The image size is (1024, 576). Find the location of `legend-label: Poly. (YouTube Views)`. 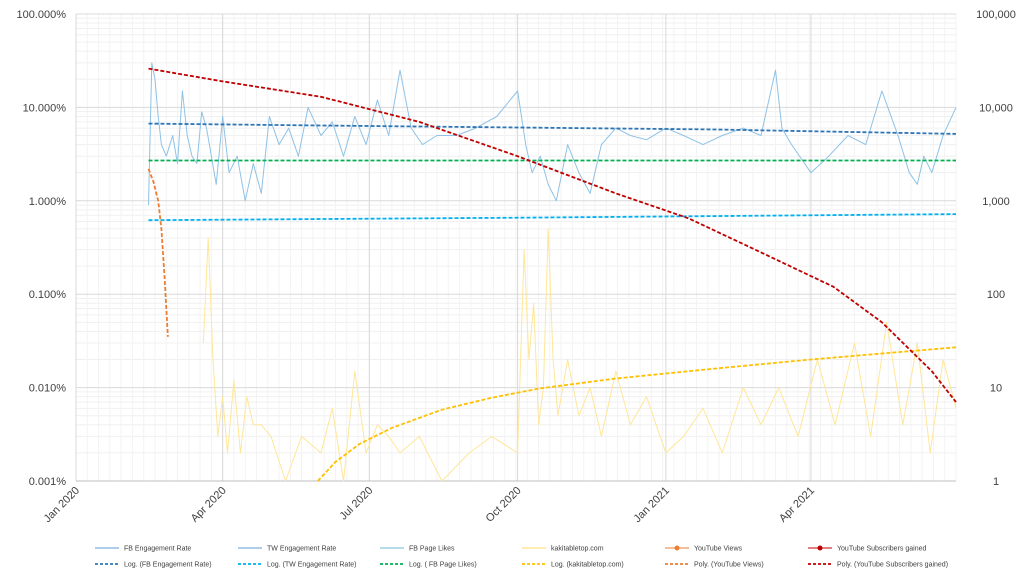

legend-label: Poly. (YouTube Views) is located at coordinates (729, 565).